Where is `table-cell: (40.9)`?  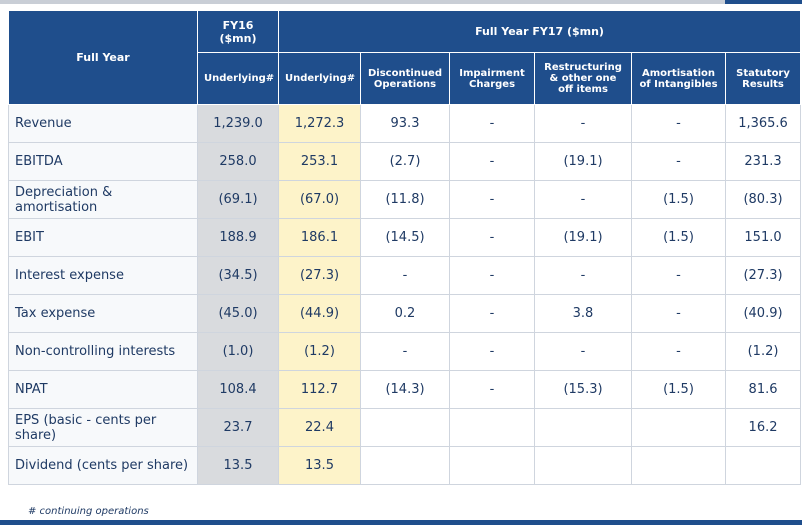
table-cell: (40.9) is located at coordinates (763, 313).